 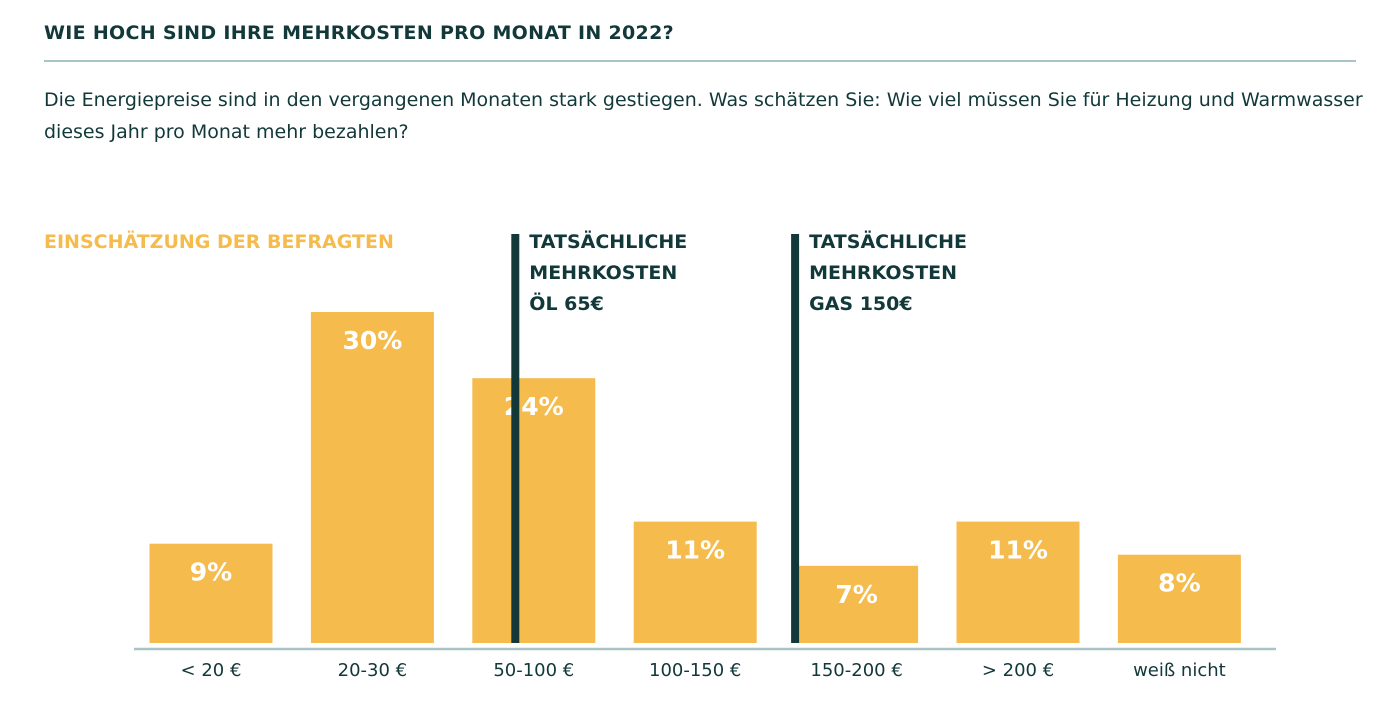 What do you see at coordinates (695, 670) in the screenshot?
I see `x-tick-label: 100-150 €` at bounding box center [695, 670].